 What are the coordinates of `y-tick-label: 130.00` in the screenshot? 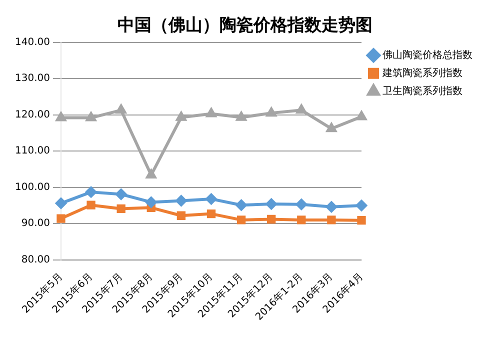 It's located at (32, 78).